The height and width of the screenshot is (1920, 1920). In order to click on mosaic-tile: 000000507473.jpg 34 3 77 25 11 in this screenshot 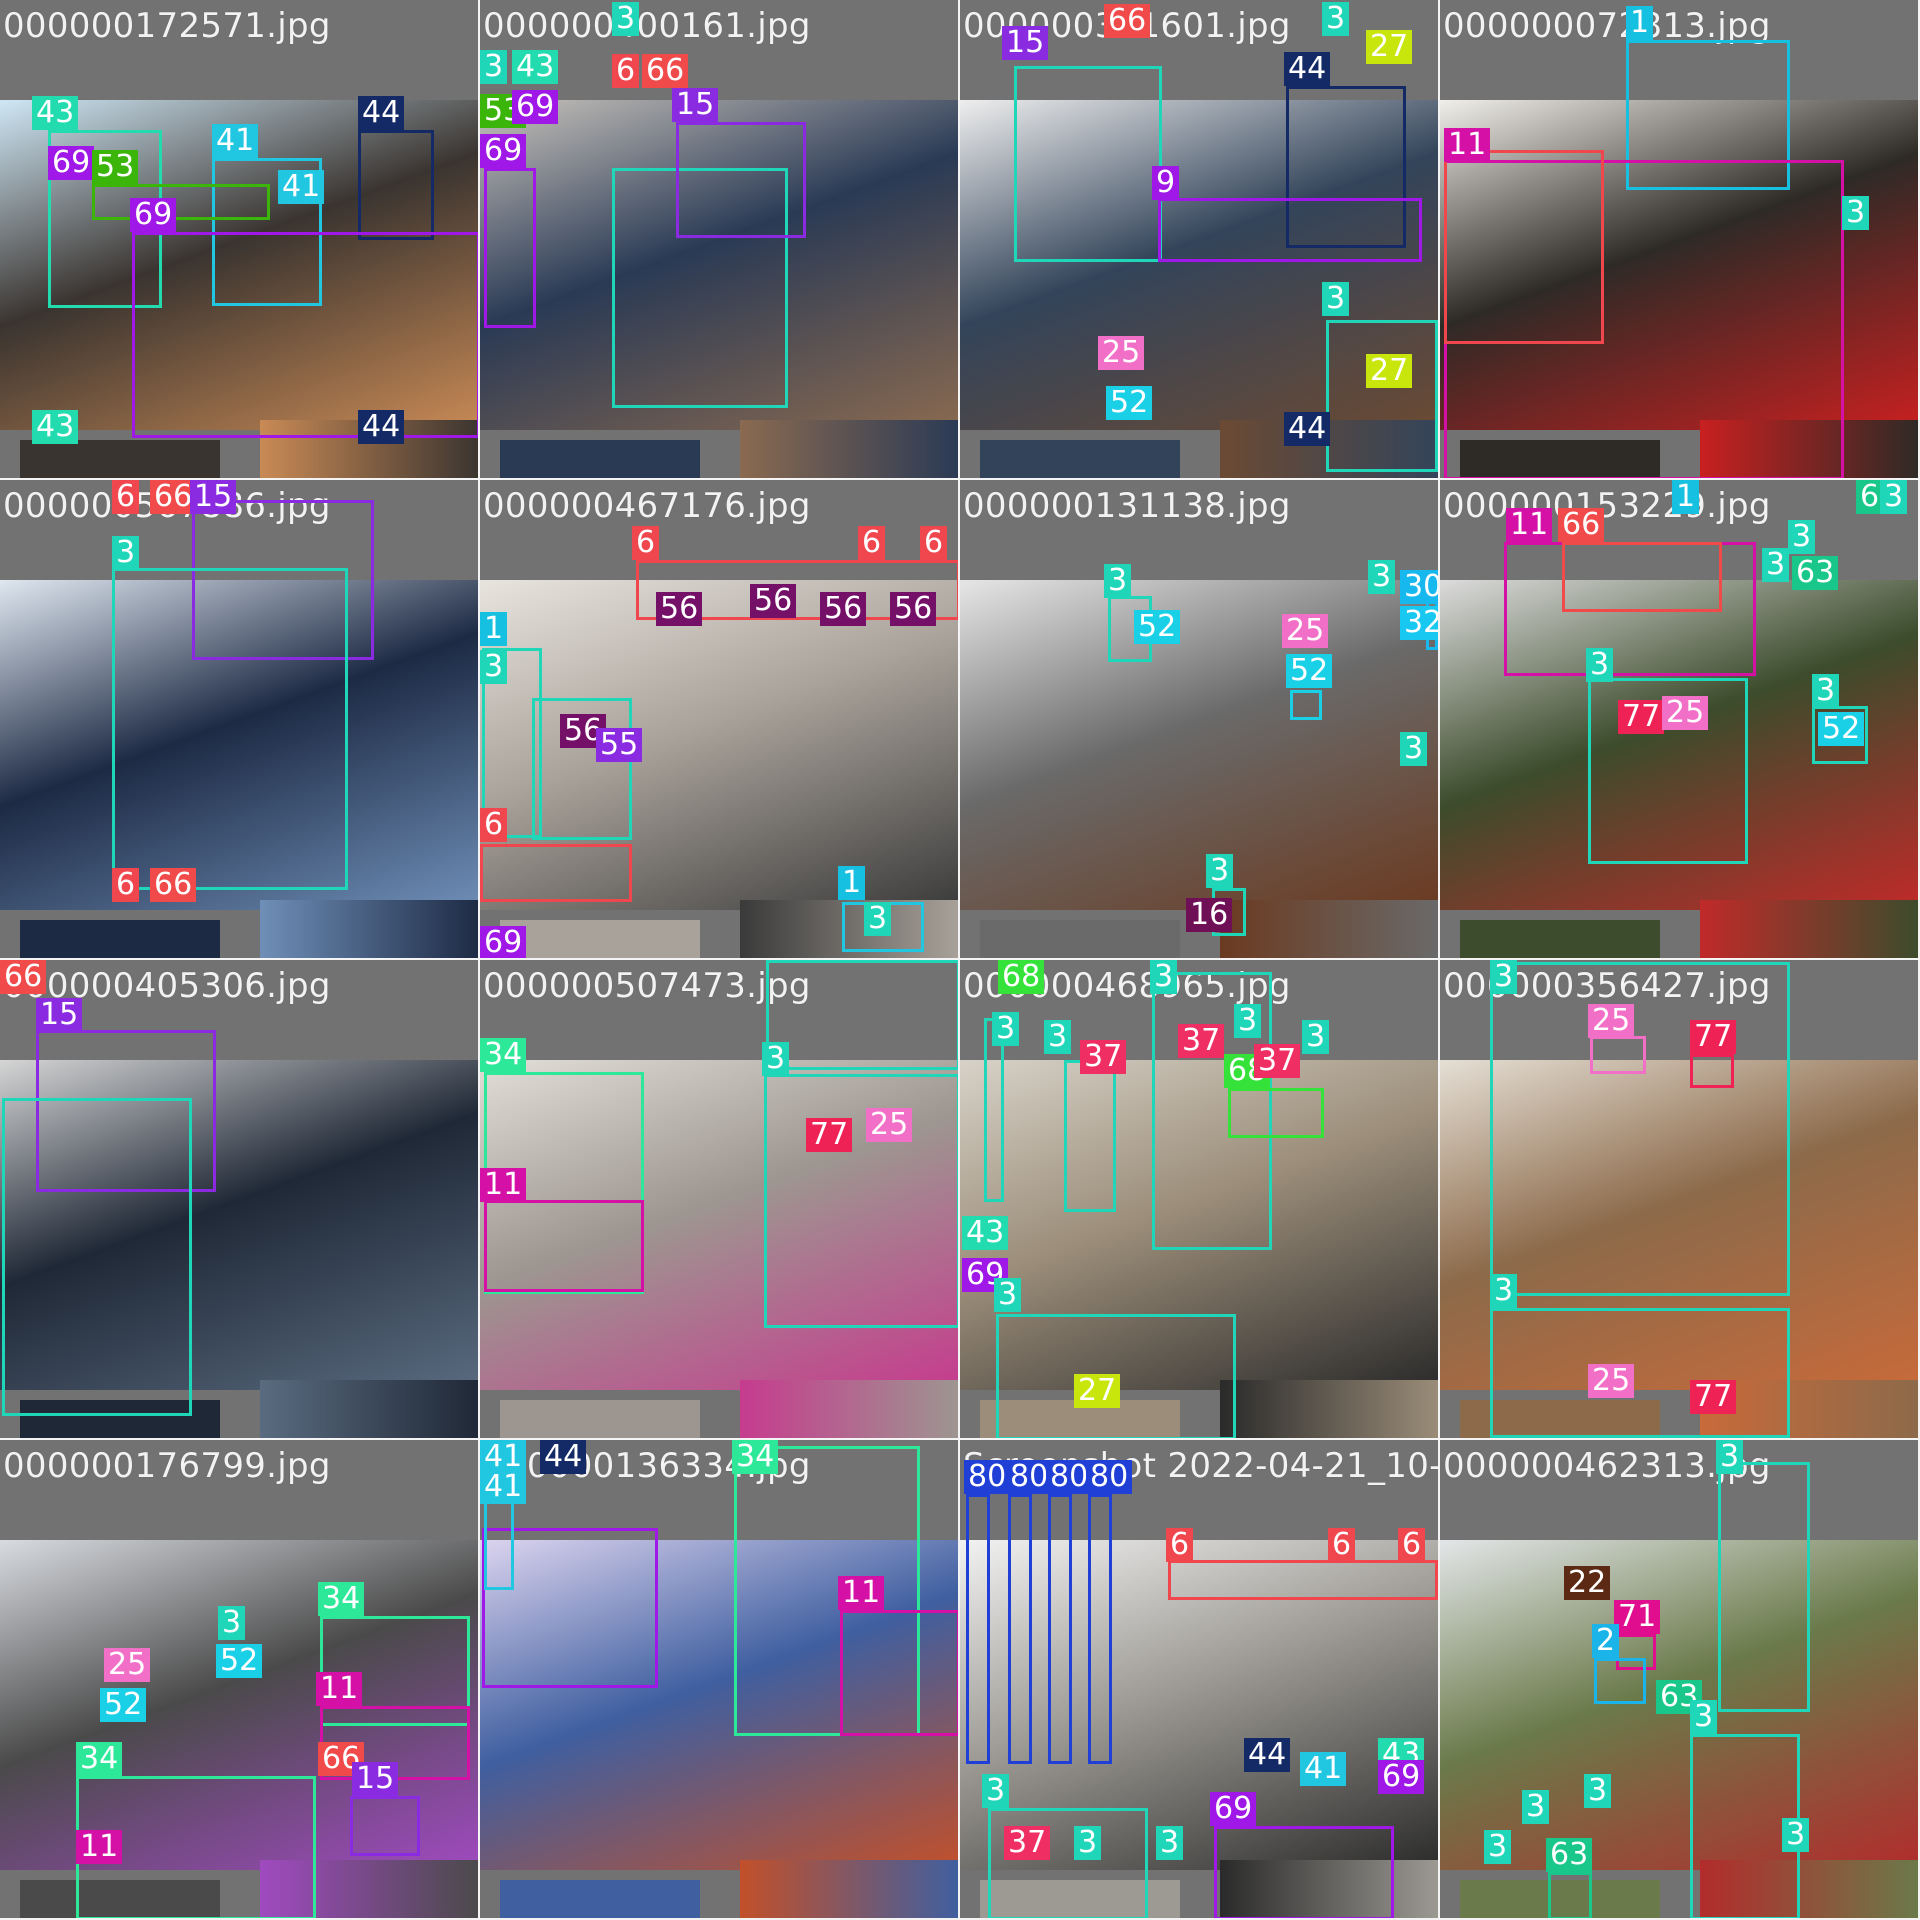, I will do `click(720, 1200)`.